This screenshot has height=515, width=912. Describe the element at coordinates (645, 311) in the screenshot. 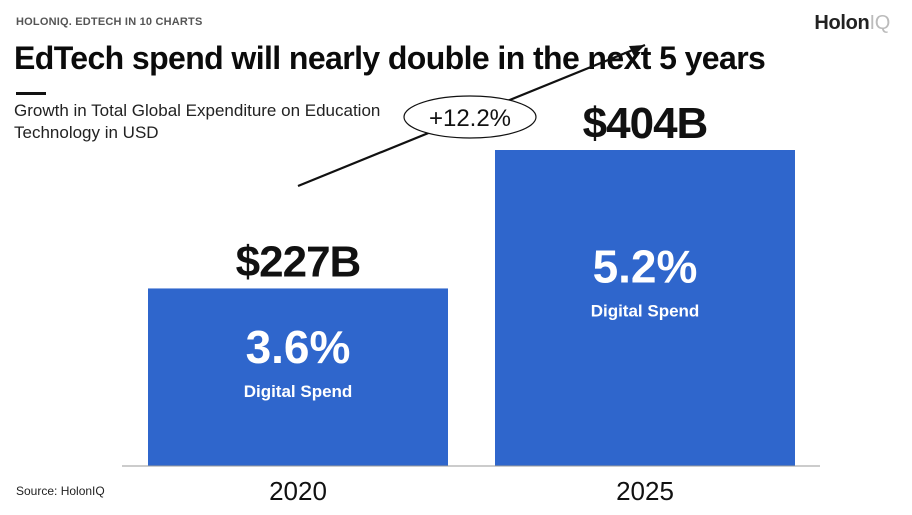

I see `digital-spend-label-2025: Digital Spend` at that location.